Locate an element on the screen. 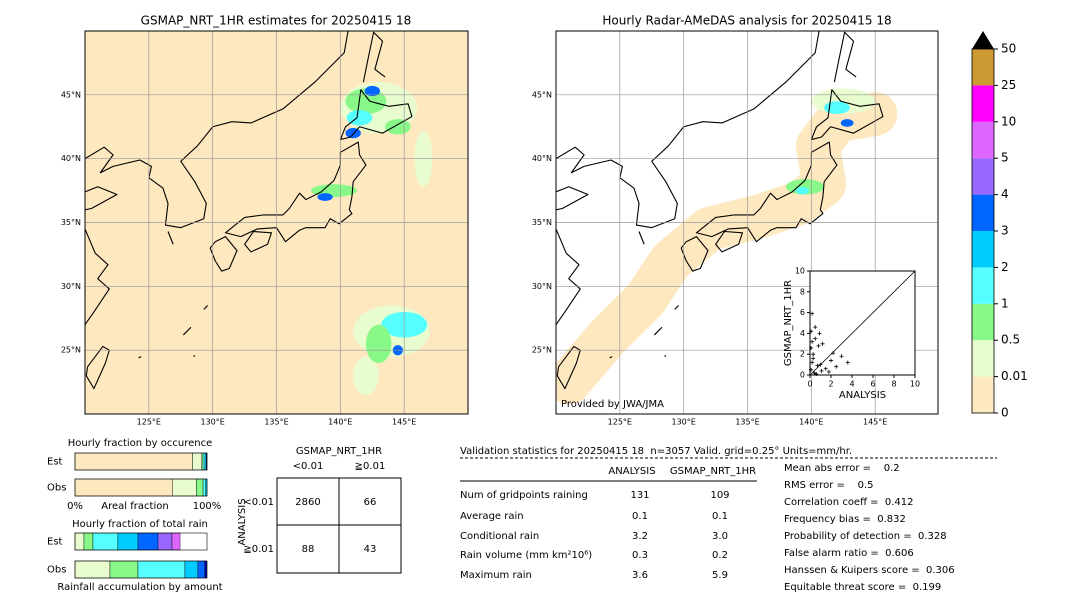 The width and height of the screenshot is (1080, 612). score: RMS error = 0.5 is located at coordinates (829, 485).